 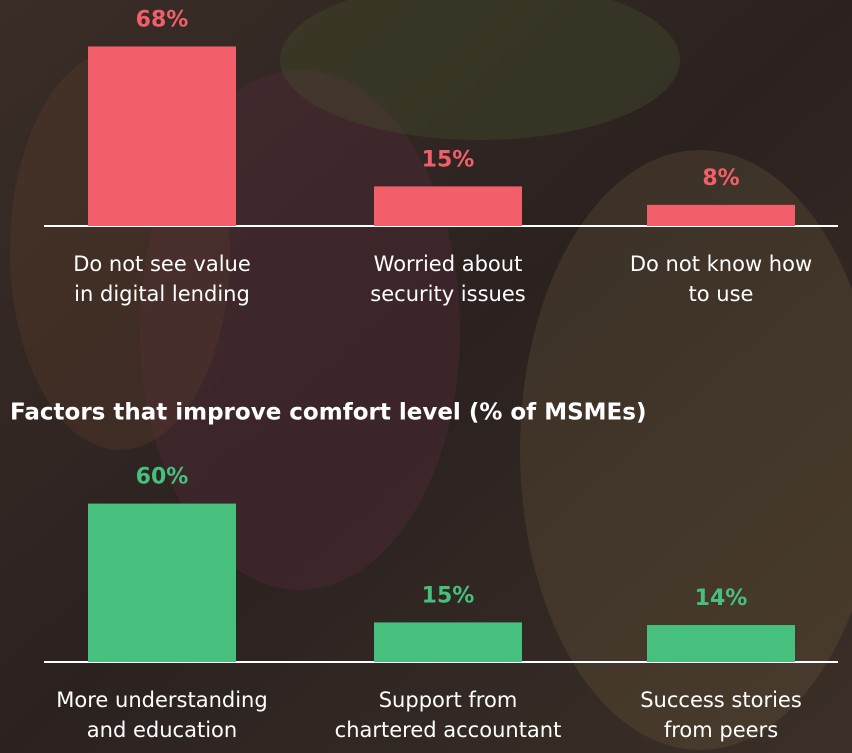 What do you see at coordinates (448, 700) in the screenshot?
I see `category-label: Support from` at bounding box center [448, 700].